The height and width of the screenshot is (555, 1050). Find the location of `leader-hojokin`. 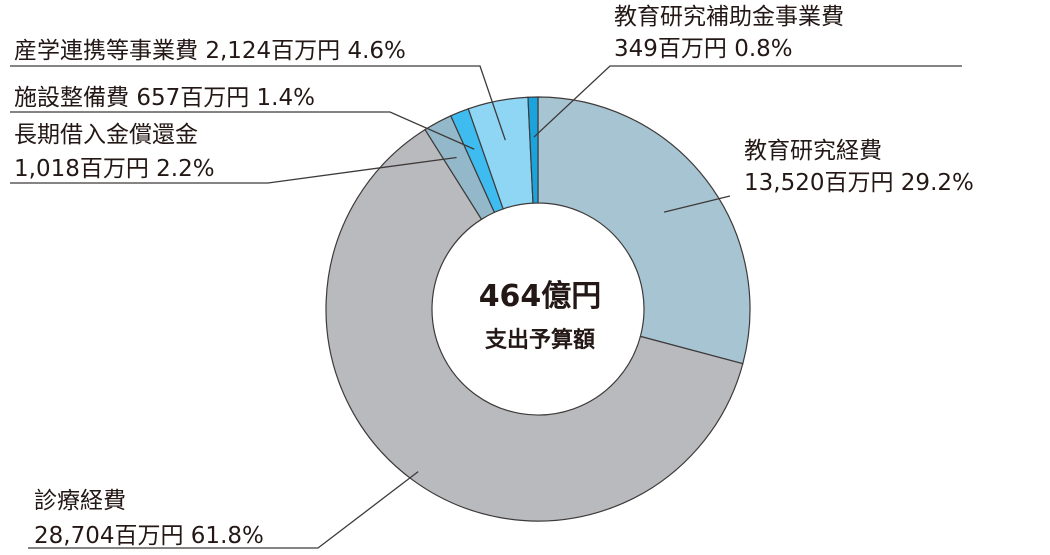

leader-hojokin is located at coordinates (747, 101).